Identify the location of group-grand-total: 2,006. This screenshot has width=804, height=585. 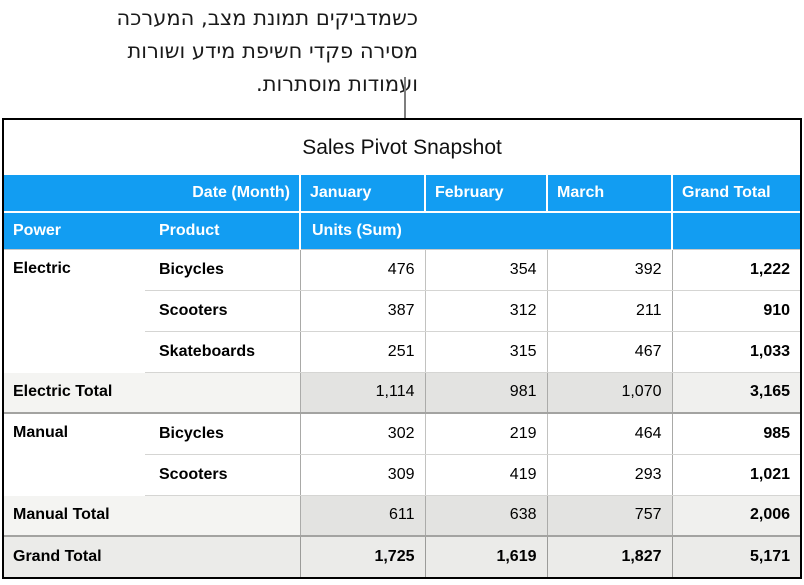
(736, 516).